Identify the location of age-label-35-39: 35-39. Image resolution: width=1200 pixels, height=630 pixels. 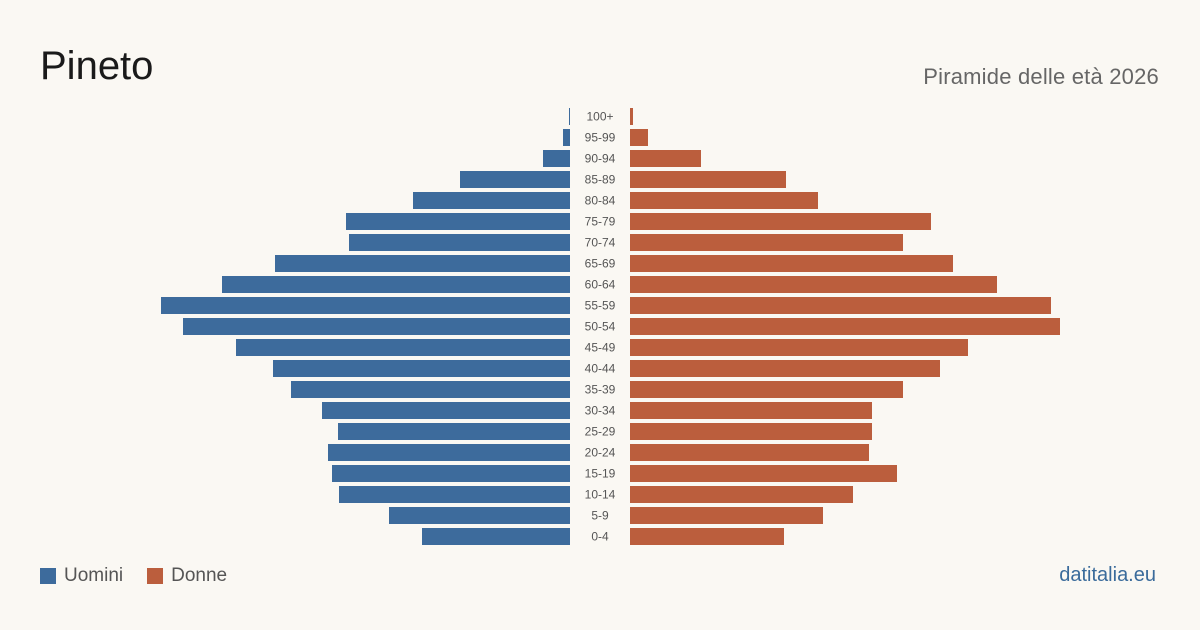
(600, 390).